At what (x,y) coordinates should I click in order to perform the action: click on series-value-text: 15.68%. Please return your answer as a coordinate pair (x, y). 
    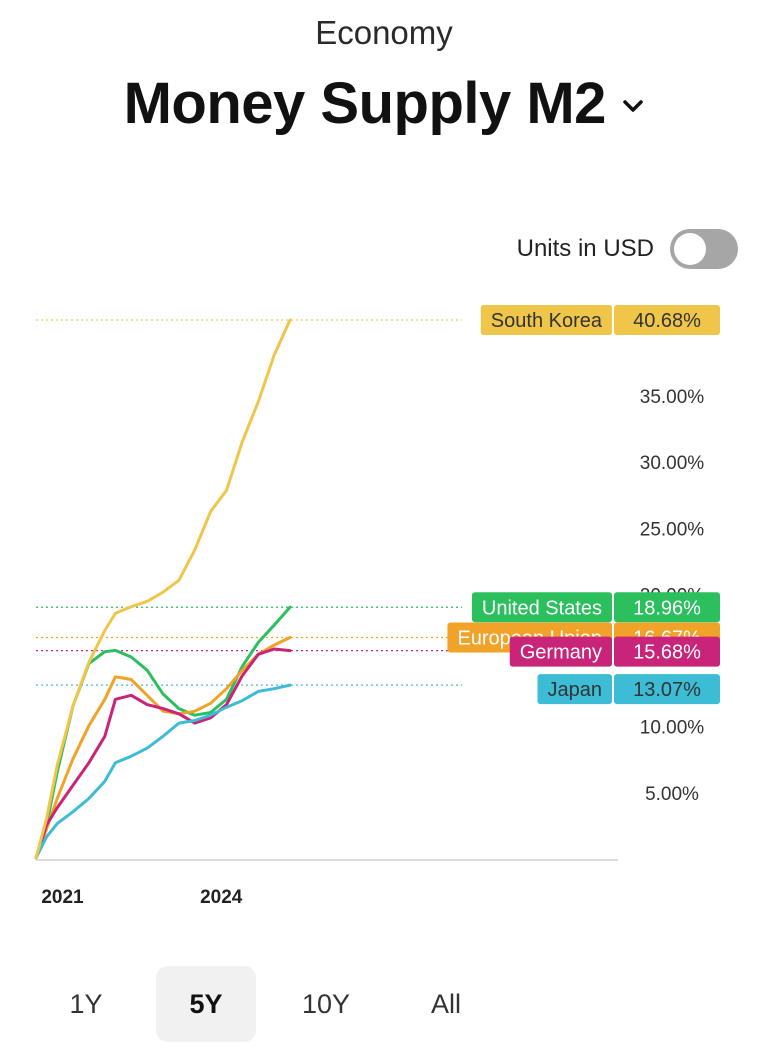
    Looking at the image, I should click on (667, 653).